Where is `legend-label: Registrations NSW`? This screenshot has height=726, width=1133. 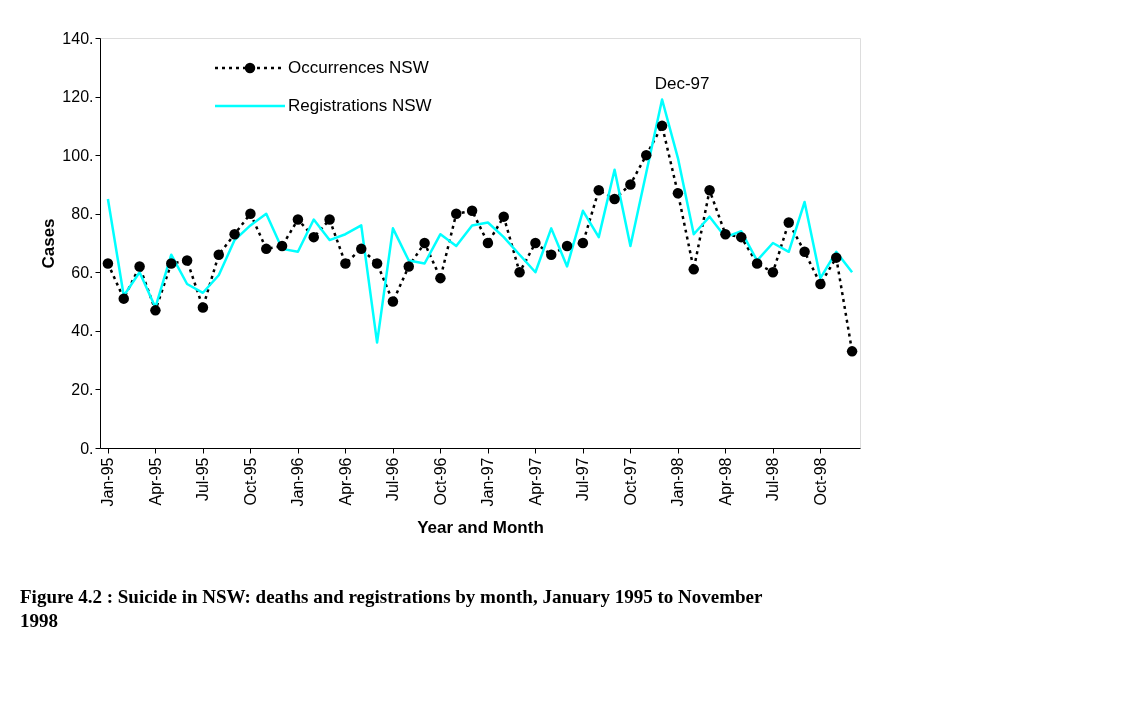 legend-label: Registrations NSW is located at coordinates (360, 105).